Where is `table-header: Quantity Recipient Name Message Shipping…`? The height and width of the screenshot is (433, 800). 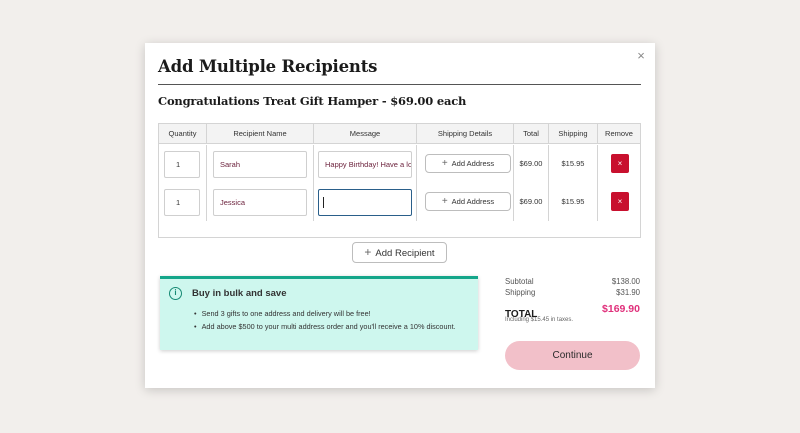
table-header: Quantity Recipient Name Message Shipping… is located at coordinates (399, 134).